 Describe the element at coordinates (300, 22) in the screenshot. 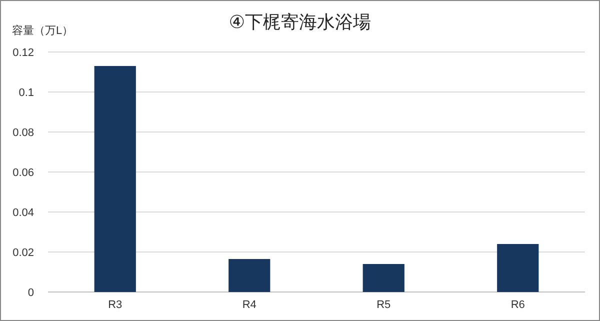

I see `chart-title: ④下梶寄海水浴場` at that location.